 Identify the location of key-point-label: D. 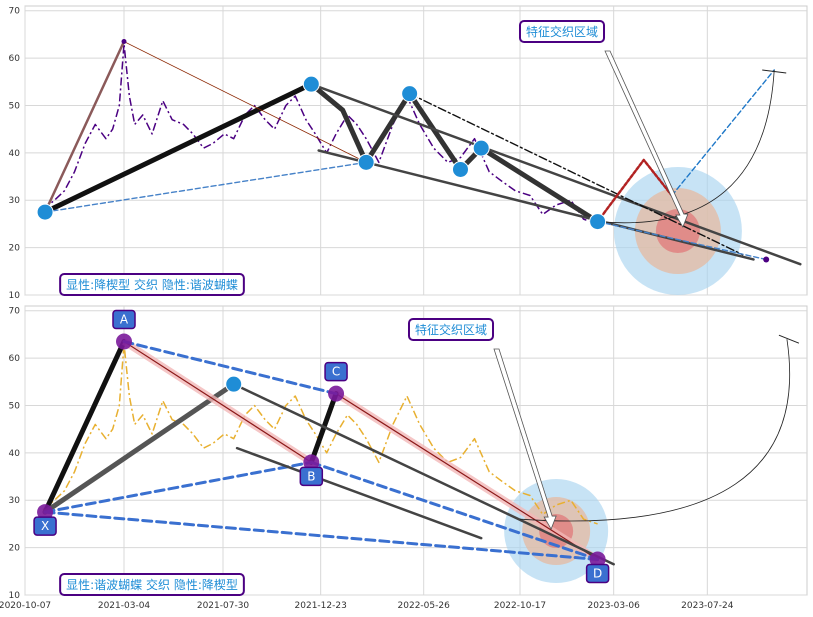
(597, 573).